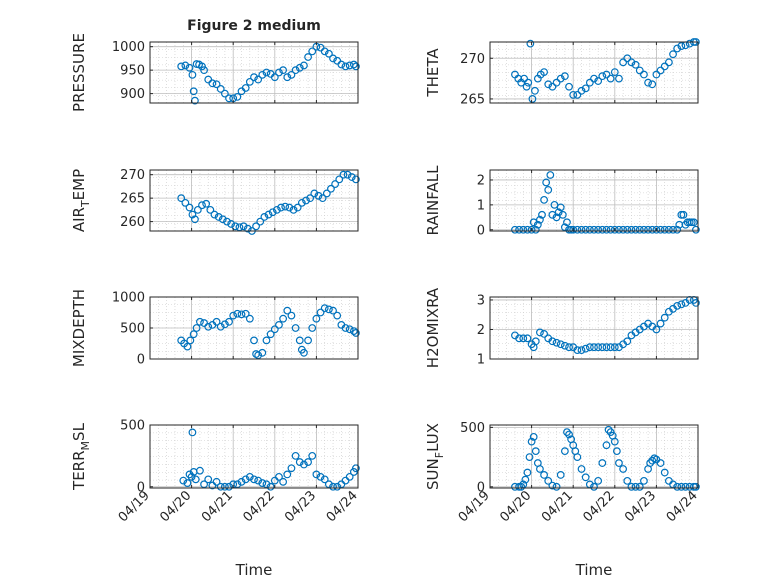 The image size is (778, 583). Describe the element at coordinates (215, 201) in the screenshot. I see `axes-second-left: 260 265 270 AIRTEMP` at that location.